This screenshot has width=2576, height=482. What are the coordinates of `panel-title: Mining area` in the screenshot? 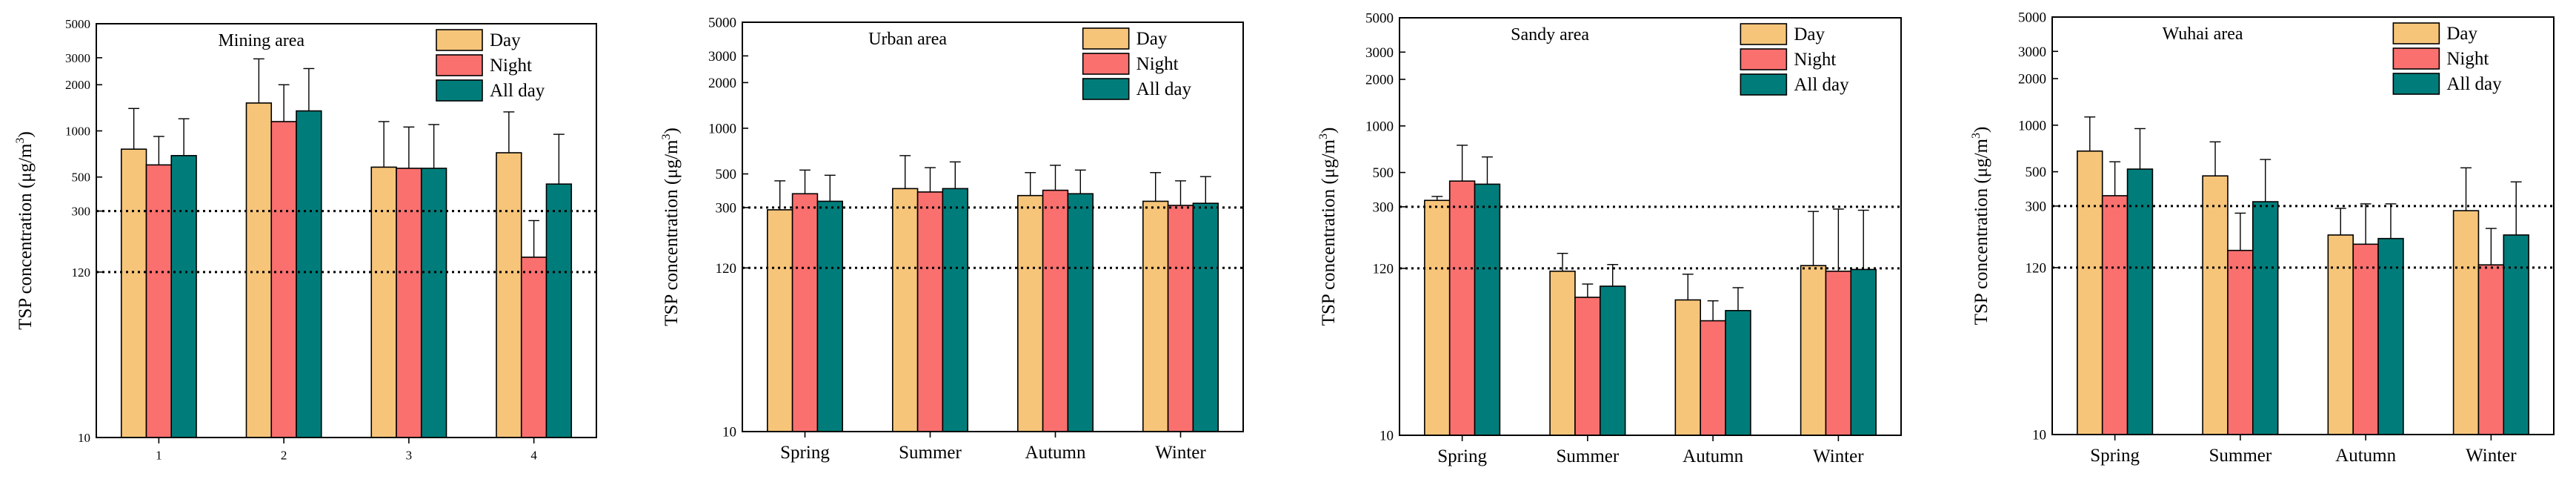 It's located at (261, 41).